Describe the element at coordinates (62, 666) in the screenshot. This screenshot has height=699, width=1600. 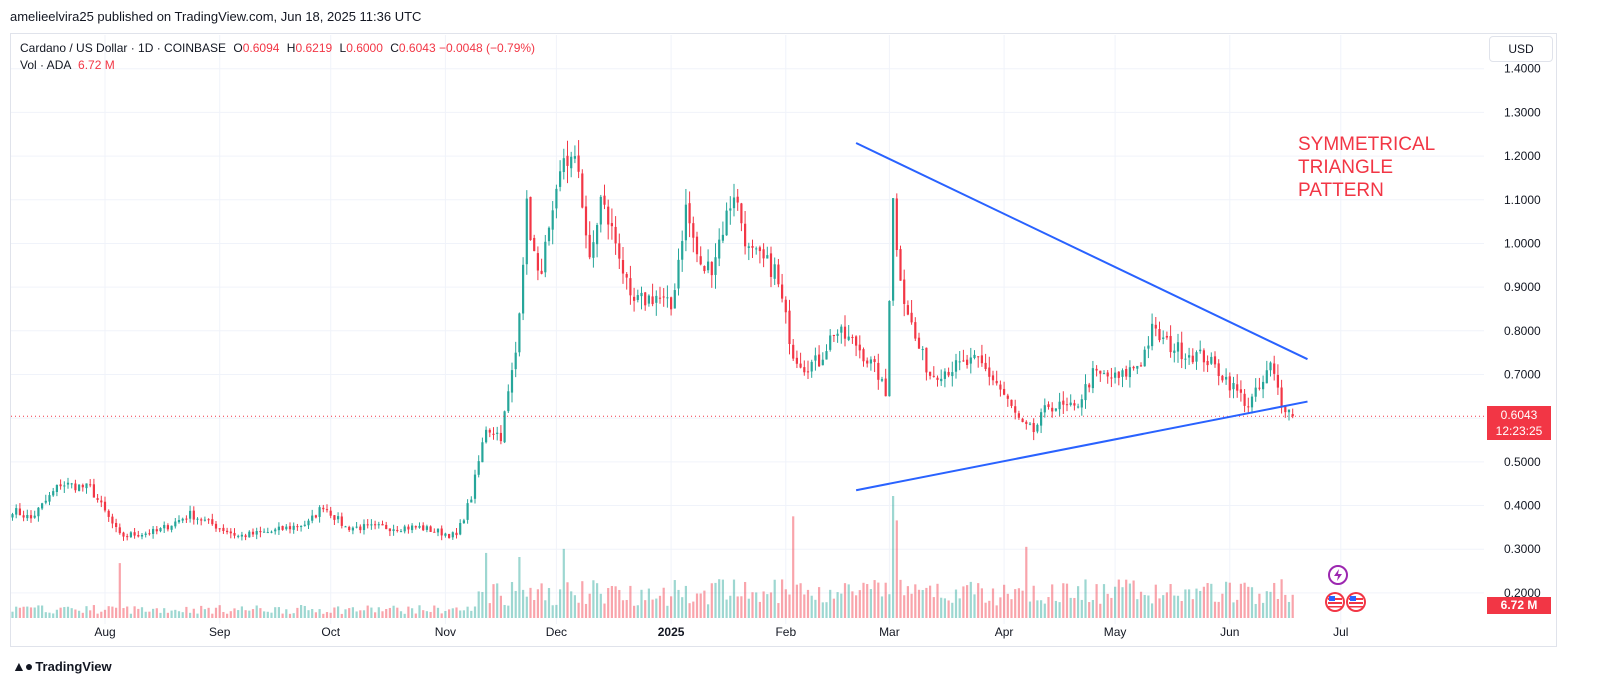
I see `tradingview-logo: ▲● TradingView` at that location.